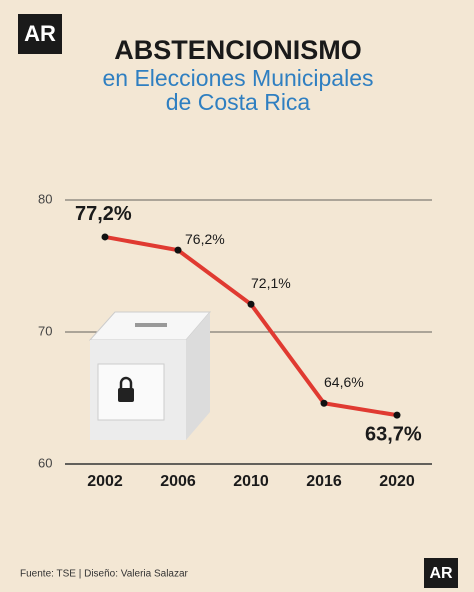 This screenshot has height=592, width=474. I want to click on subtitle: de Costa Rica, so click(238, 102).